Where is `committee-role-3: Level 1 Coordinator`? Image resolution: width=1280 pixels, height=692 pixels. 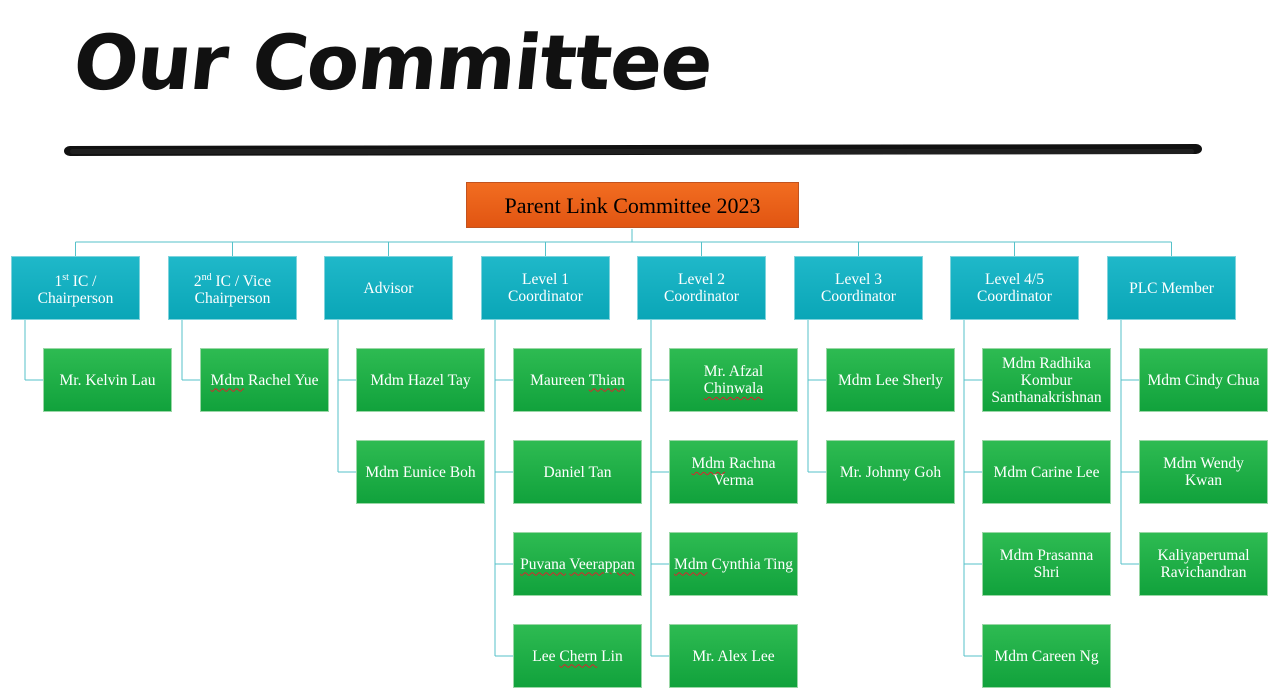
committee-role-3: Level 1 Coordinator is located at coordinates (545, 288).